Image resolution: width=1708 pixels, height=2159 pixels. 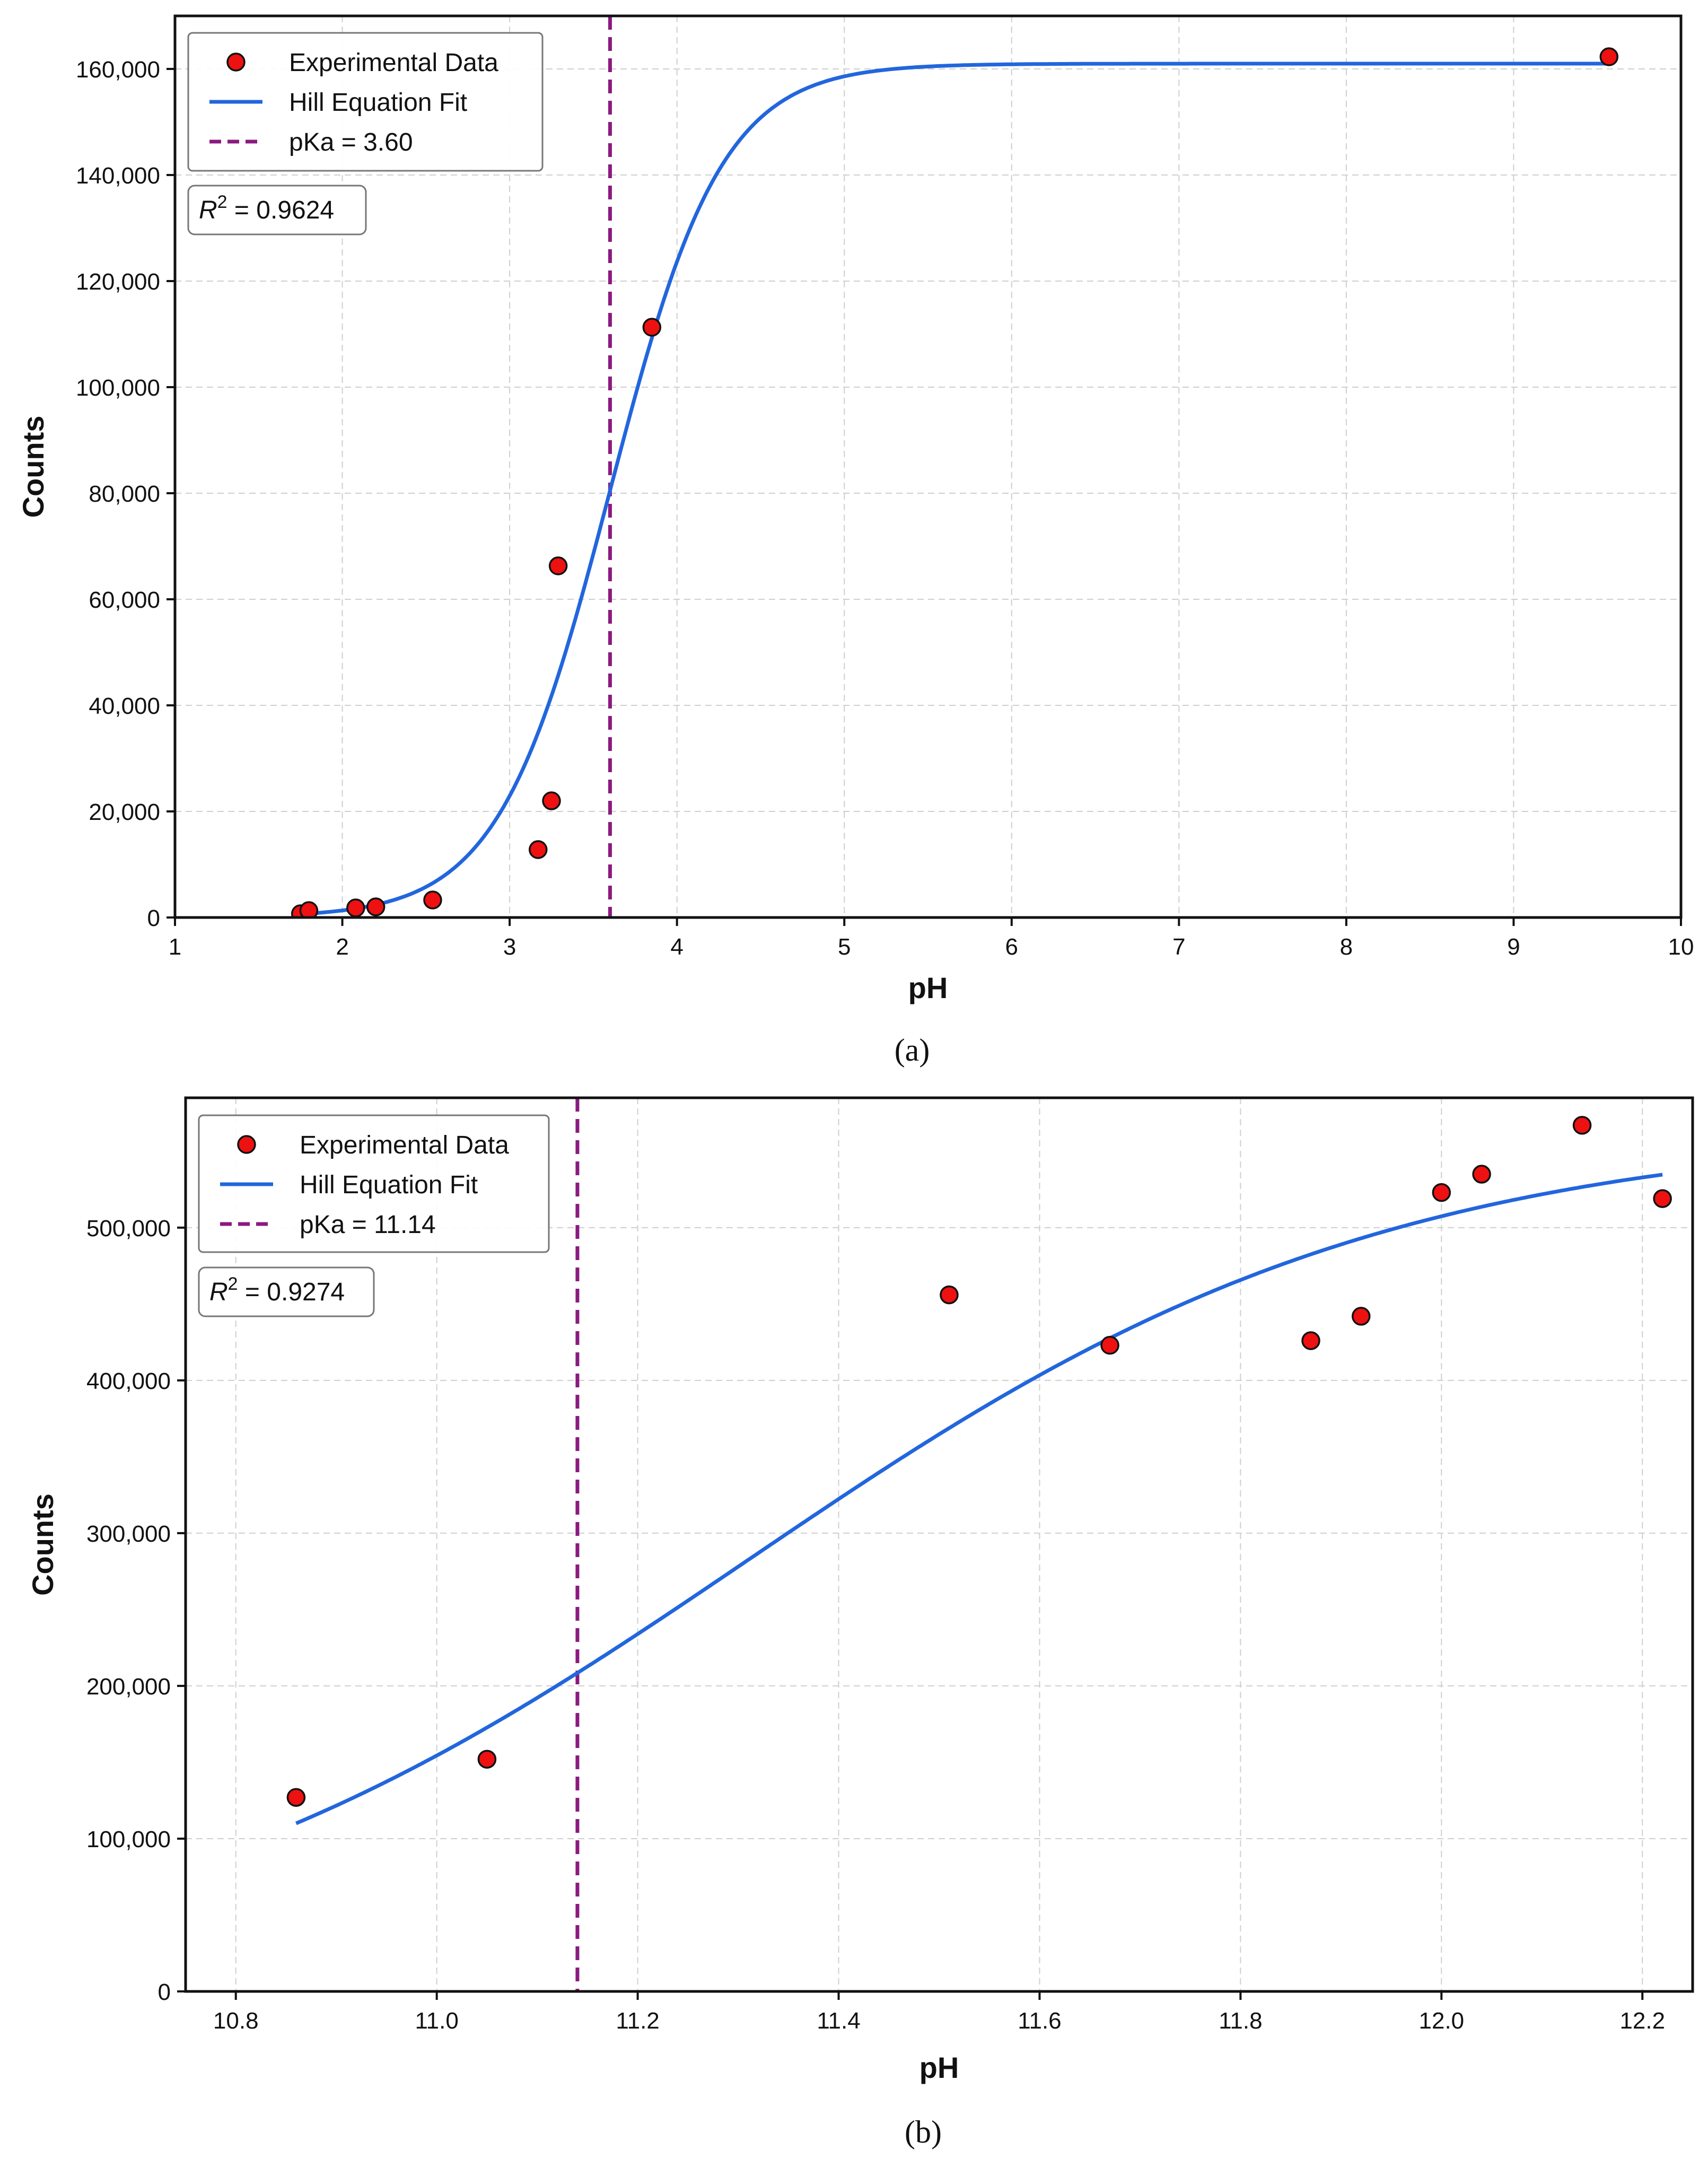 I want to click on y-tick-label: 500,000, so click(x=128, y=1229).